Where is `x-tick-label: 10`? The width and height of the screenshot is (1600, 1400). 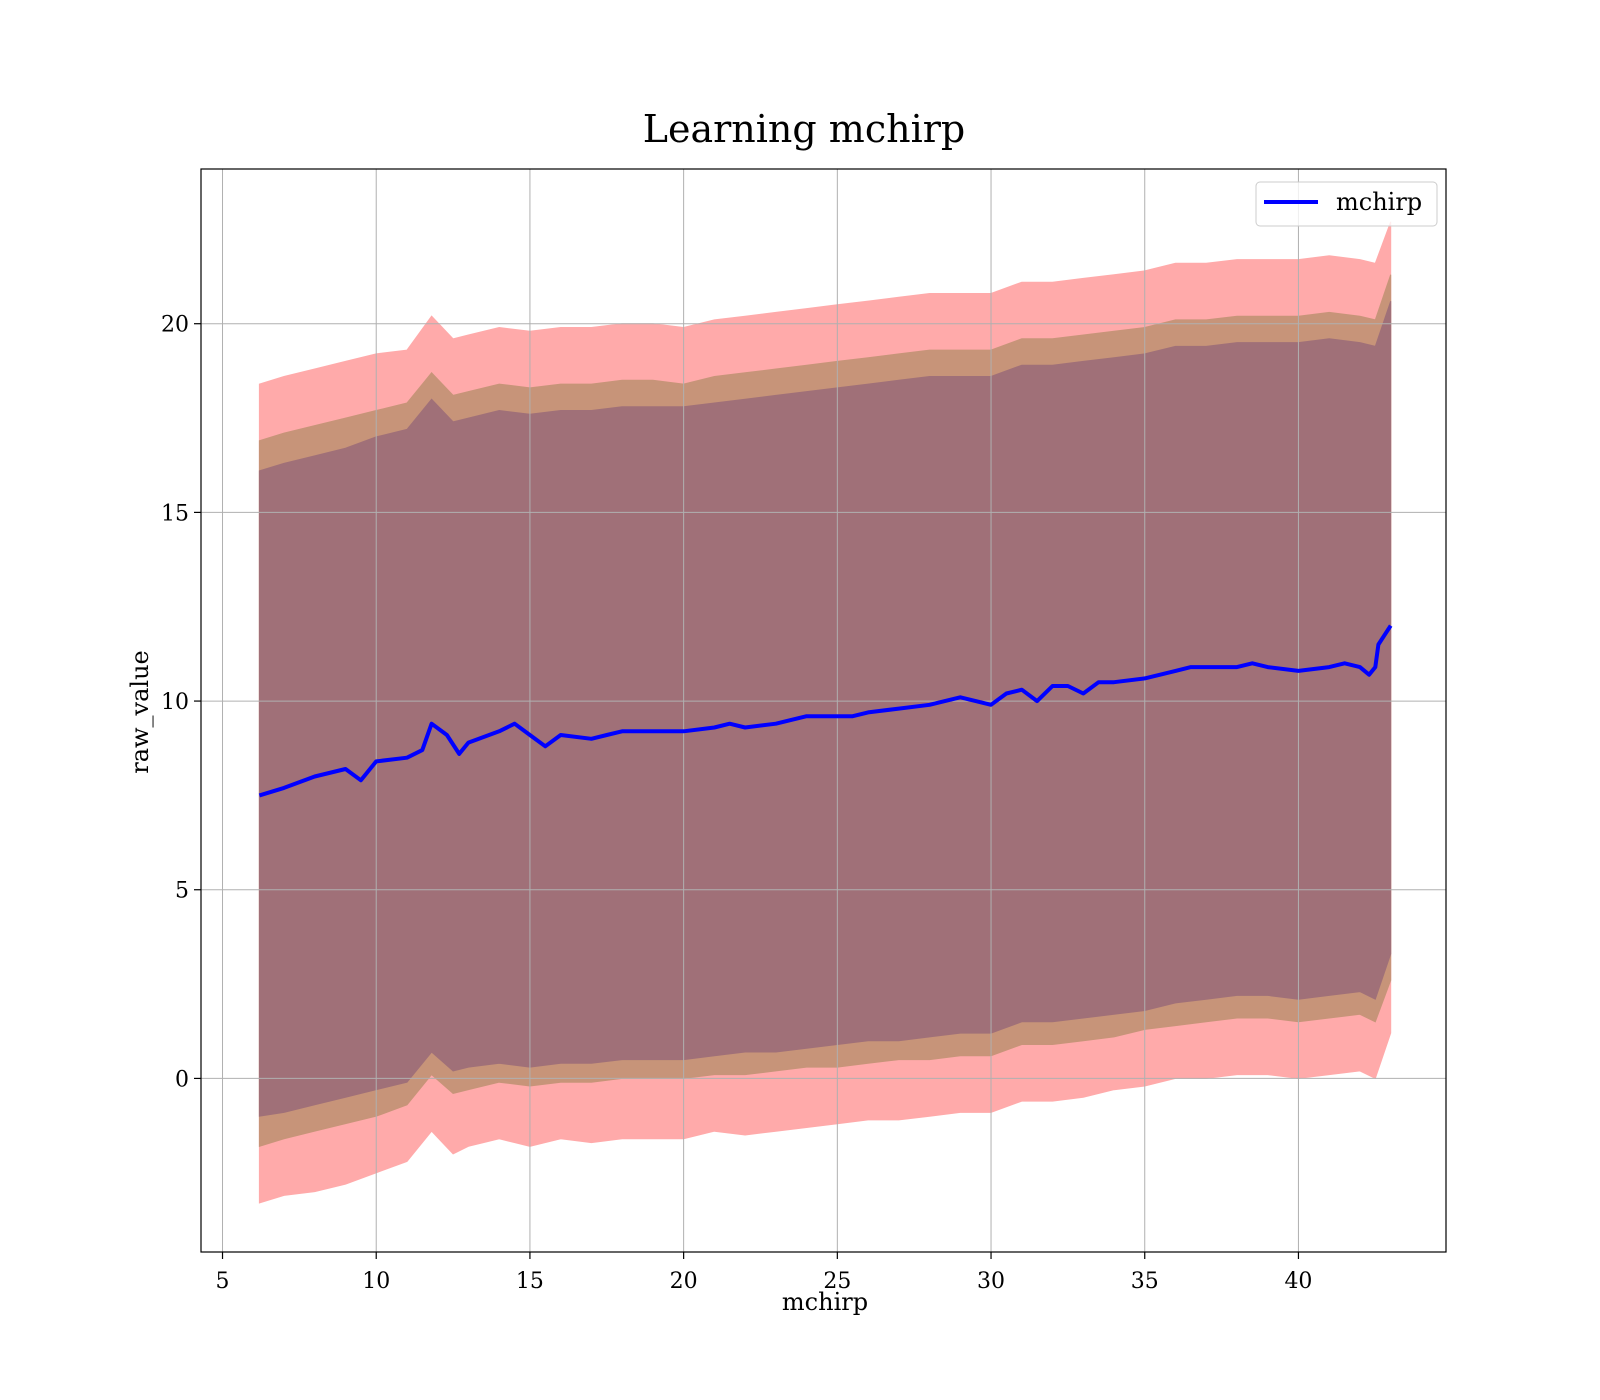
x-tick-label: 10 is located at coordinates (376, 1281).